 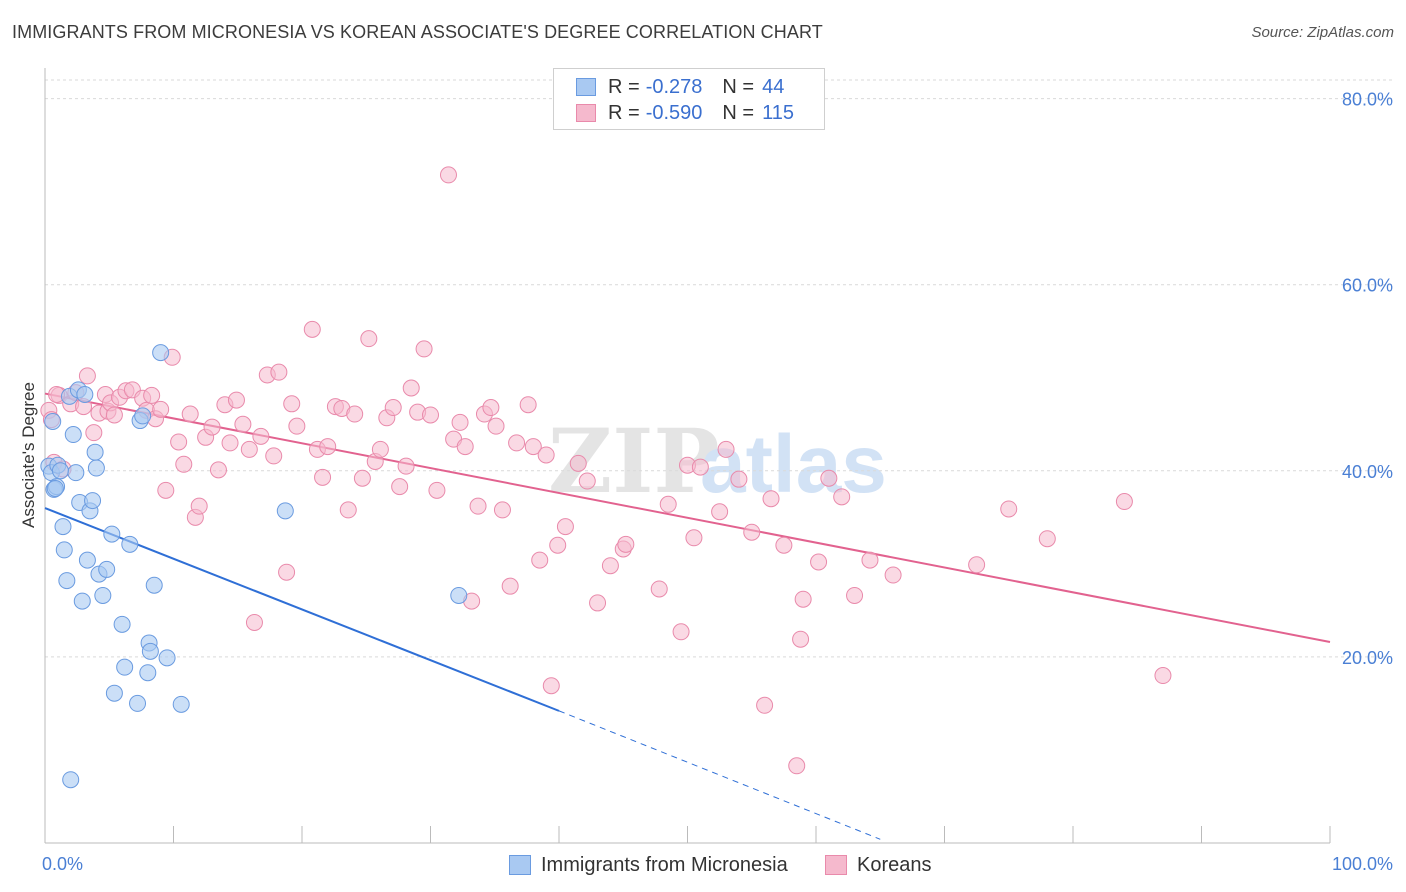 I want to click on legend-label-micronesia: Immigrants from Micronesia, so click(x=664, y=864).